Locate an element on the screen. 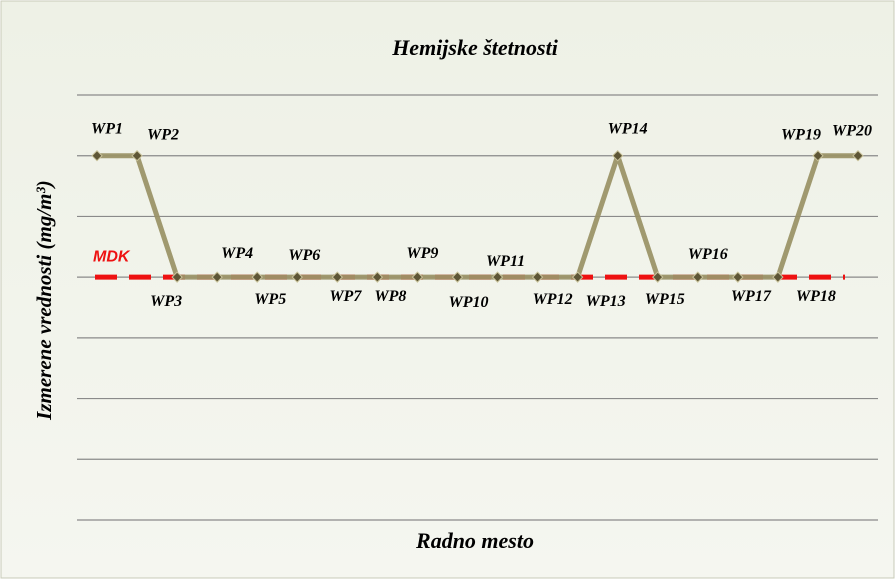 The image size is (895, 584). category-label: WP2 is located at coordinates (163, 134).